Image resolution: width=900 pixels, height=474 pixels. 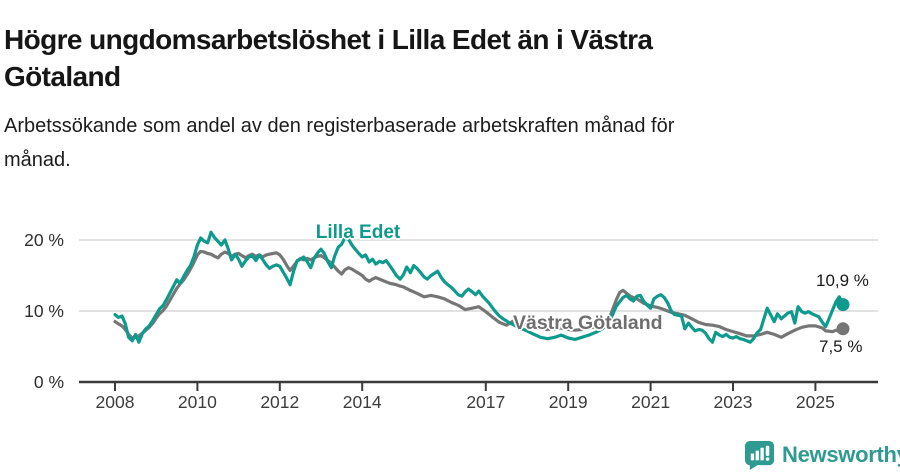 I want to click on end-dot-lilla-edet, so click(x=843, y=305).